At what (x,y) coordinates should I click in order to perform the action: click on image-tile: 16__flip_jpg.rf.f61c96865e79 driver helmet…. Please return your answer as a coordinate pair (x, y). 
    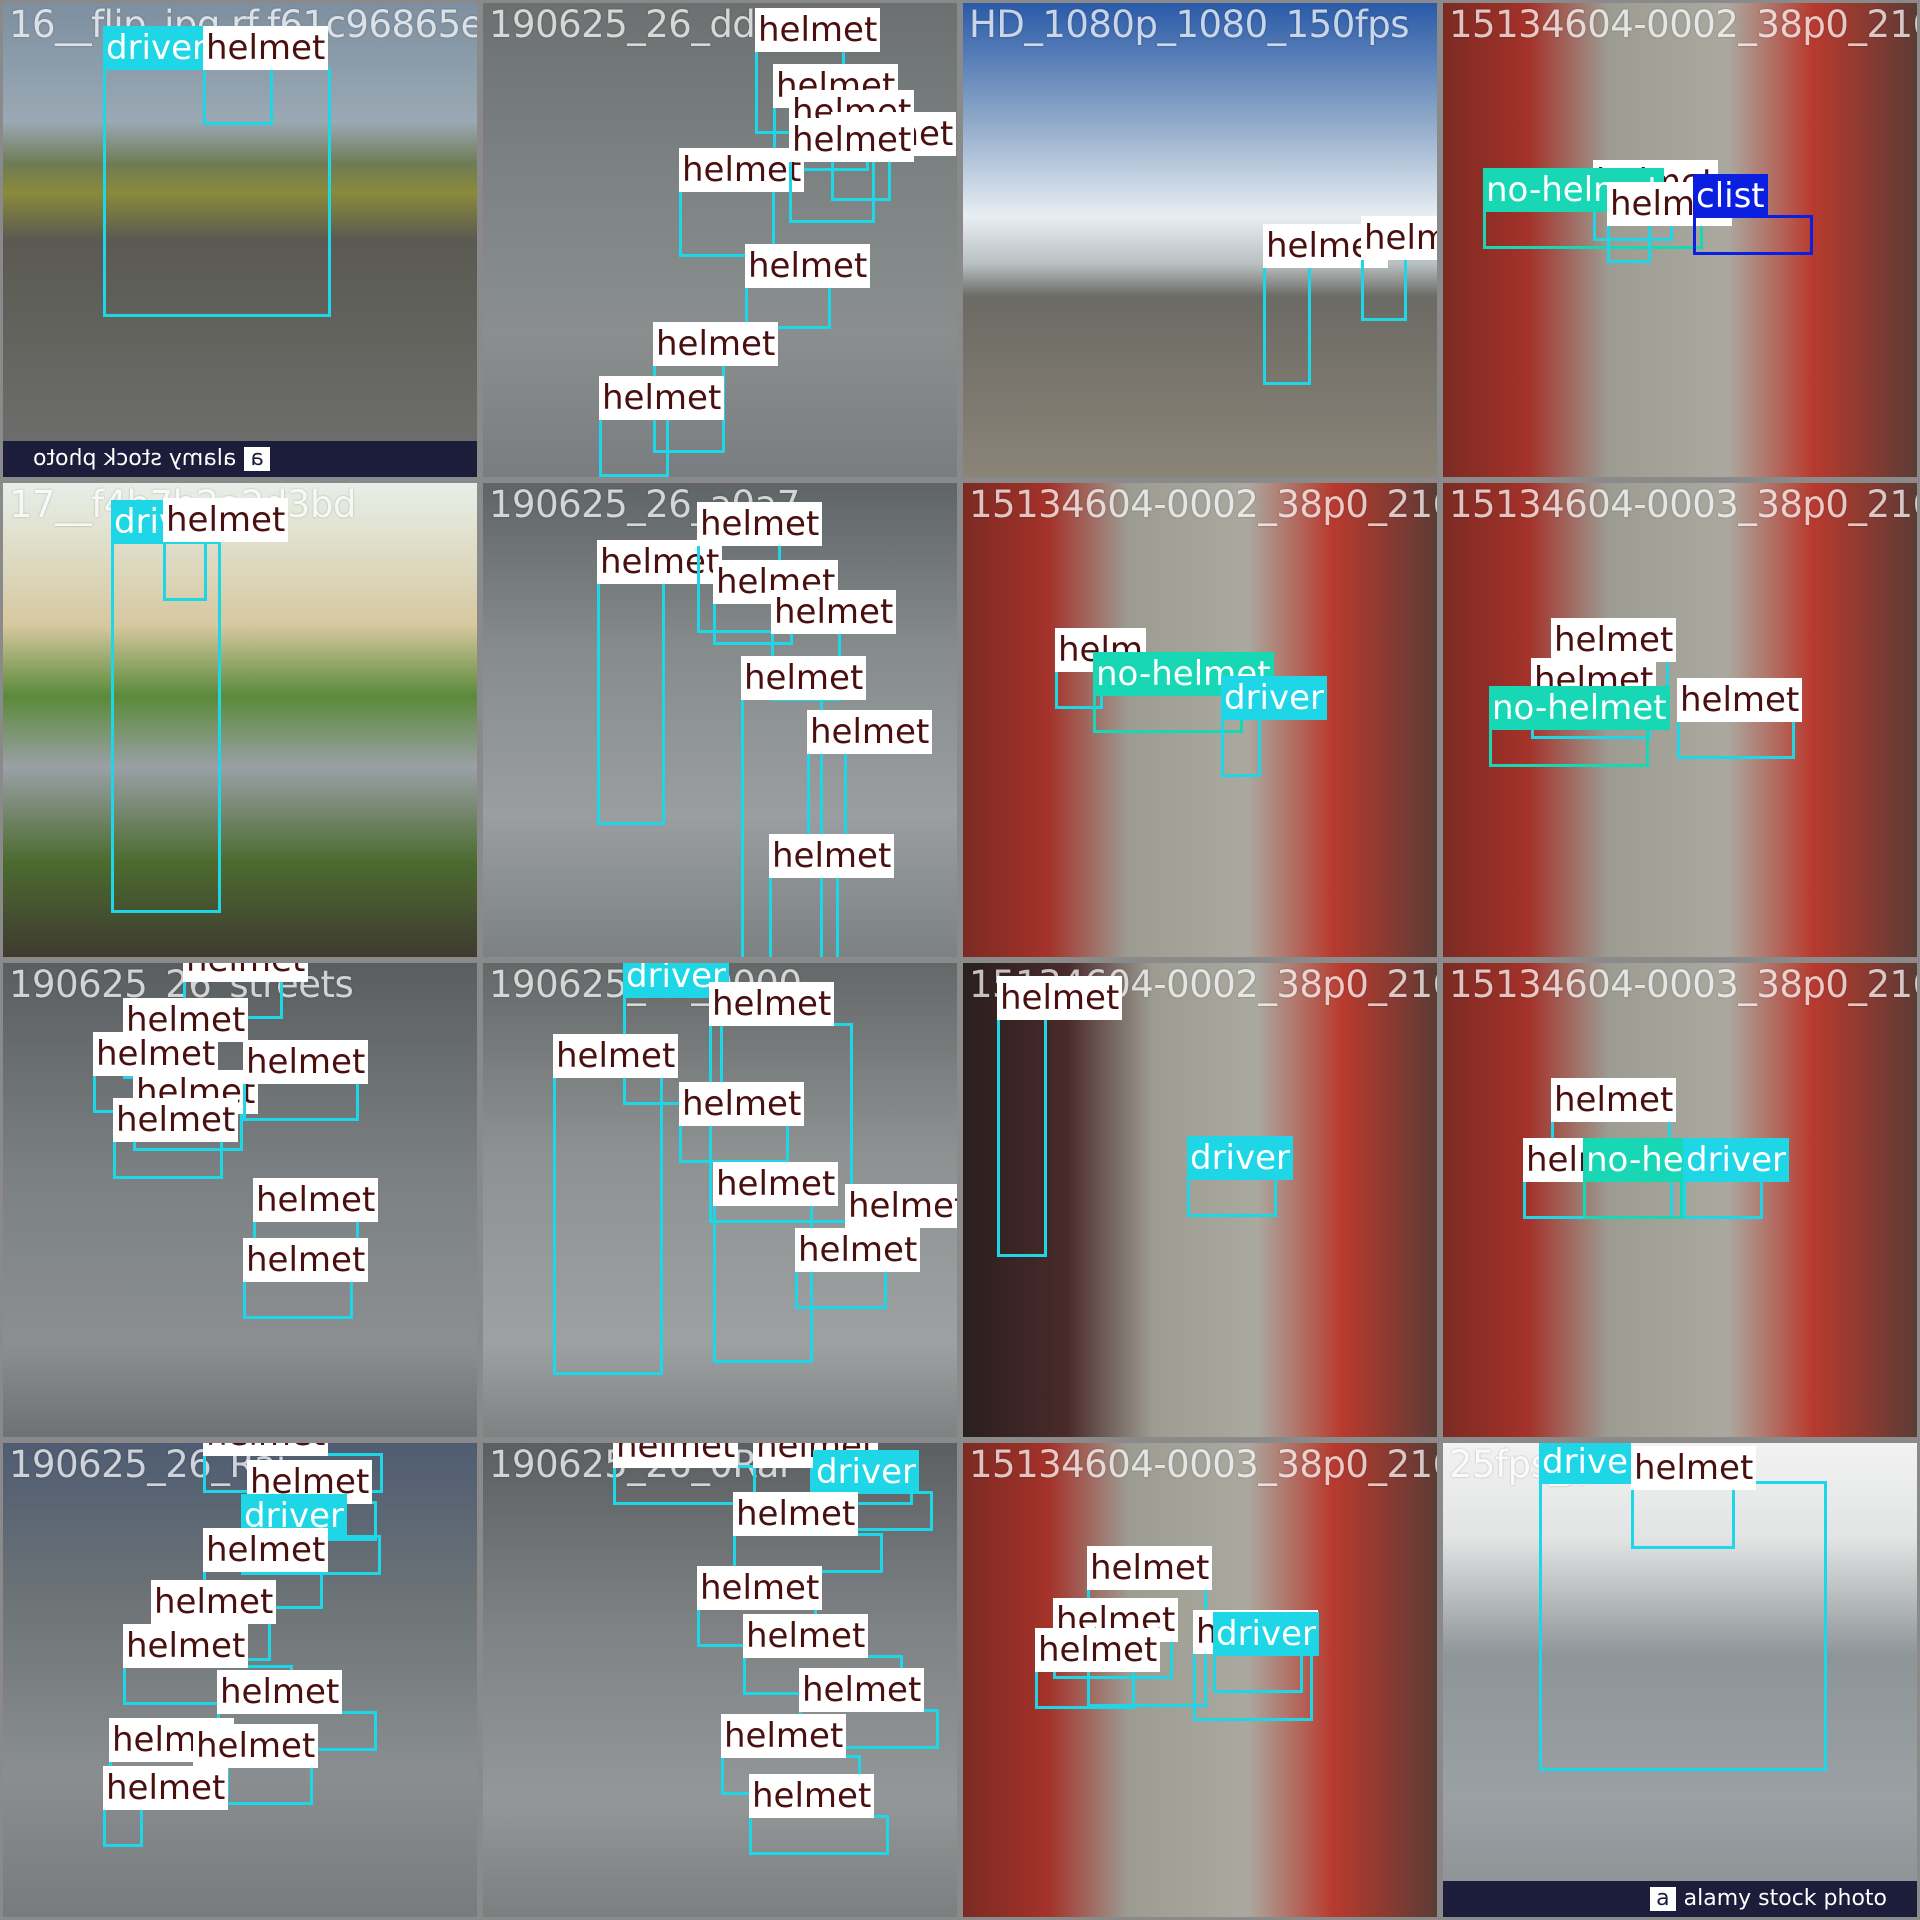
    Looking at the image, I should click on (240, 240).